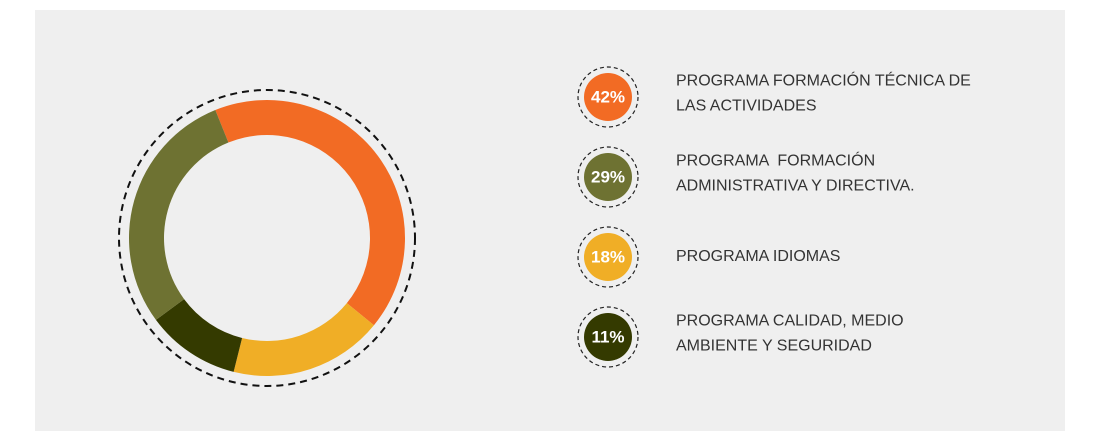 The height and width of the screenshot is (441, 1100). I want to click on legend-value: 42%, so click(608, 96).